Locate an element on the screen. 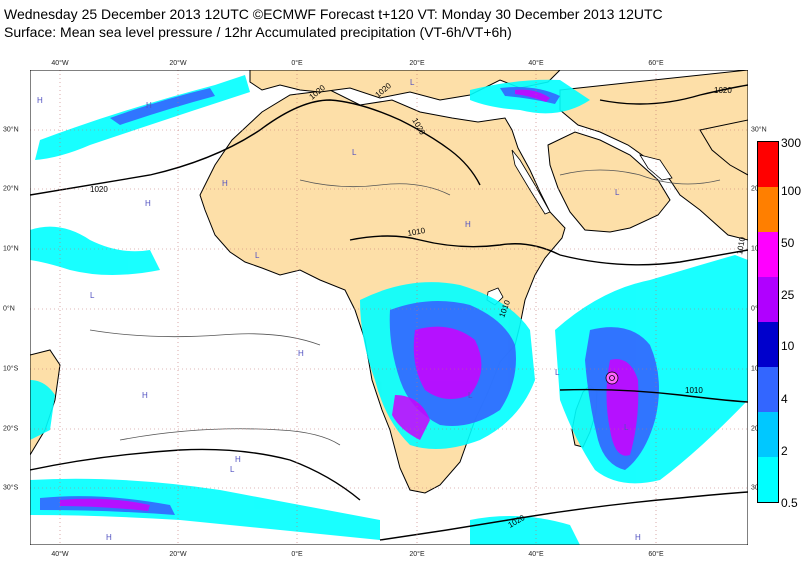  isobar-1020-north is located at coordinates (255, 147).